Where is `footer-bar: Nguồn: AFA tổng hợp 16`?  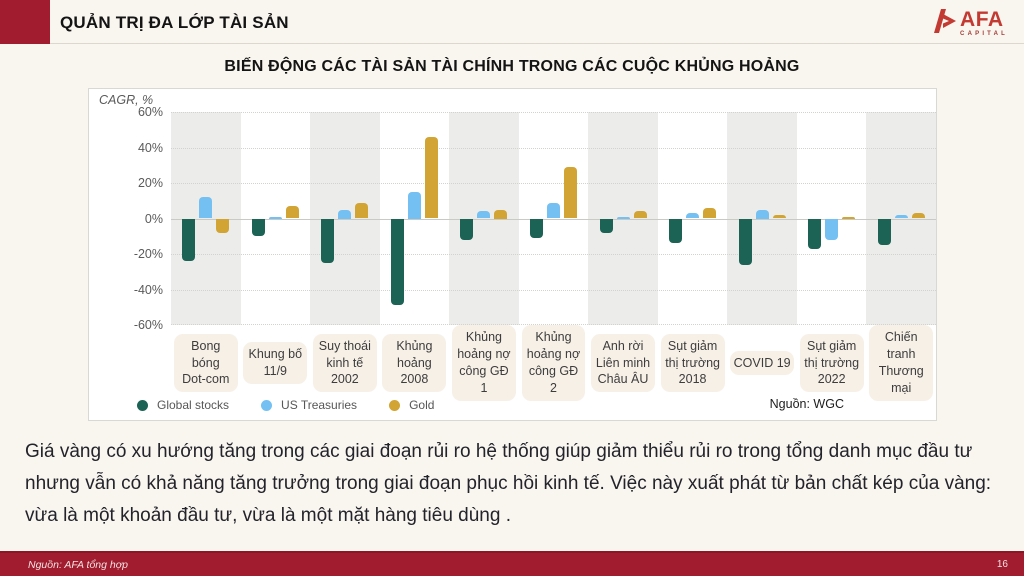 footer-bar: Nguồn: AFA tổng hợp 16 is located at coordinates (512, 563).